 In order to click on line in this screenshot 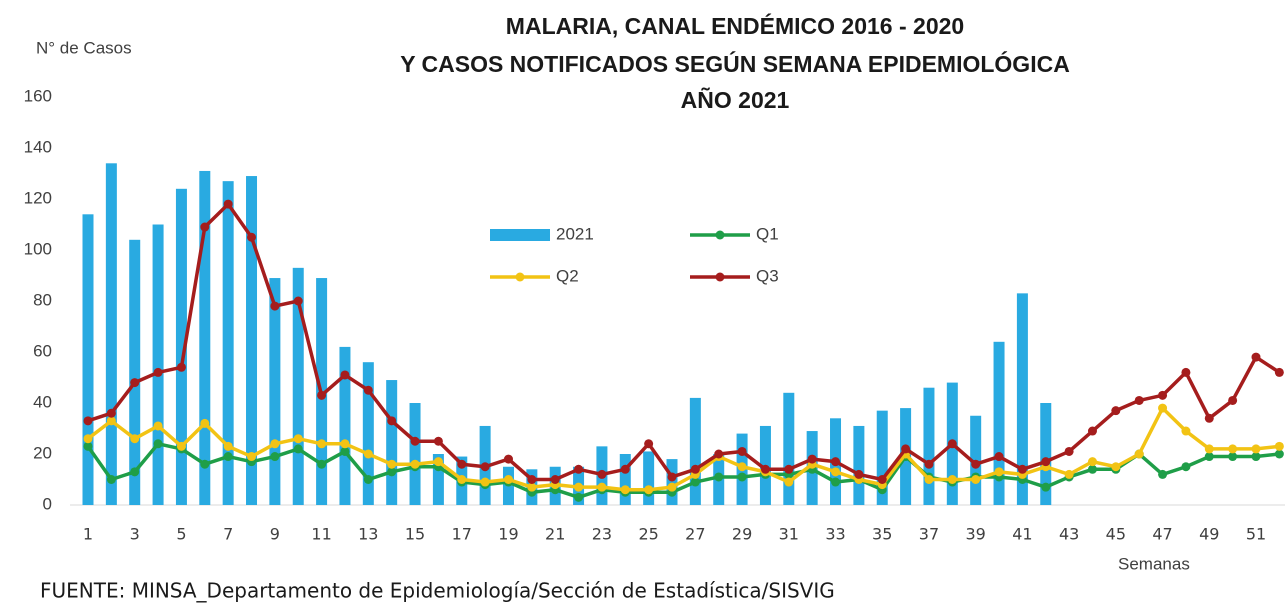, I will do `click(683, 471)`.